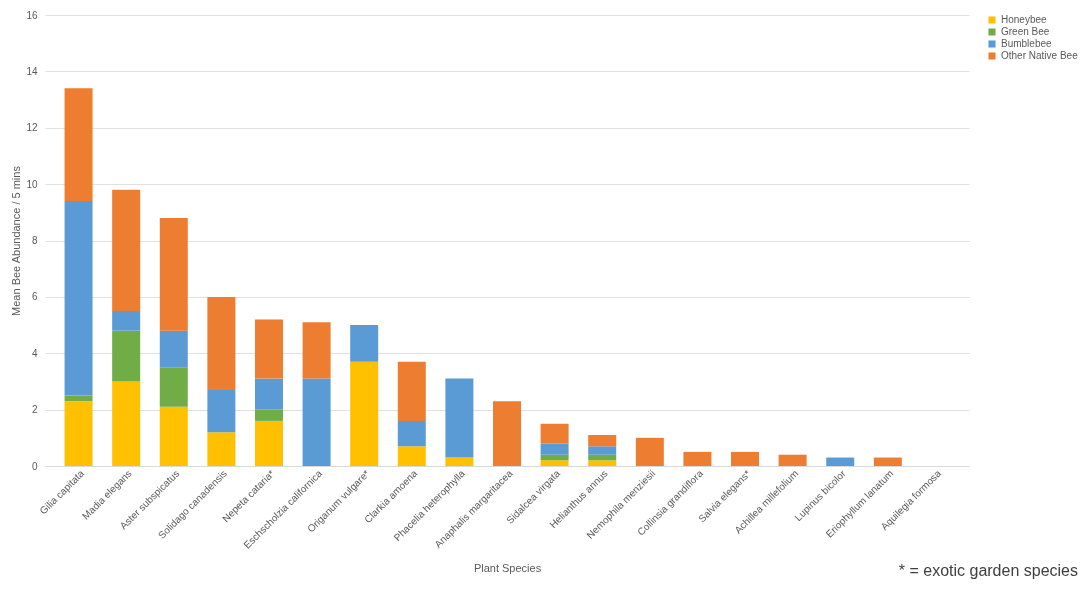 This screenshot has width=1088, height=590. Describe the element at coordinates (32, 184) in the screenshot. I see `y-tick-label: 10` at that location.